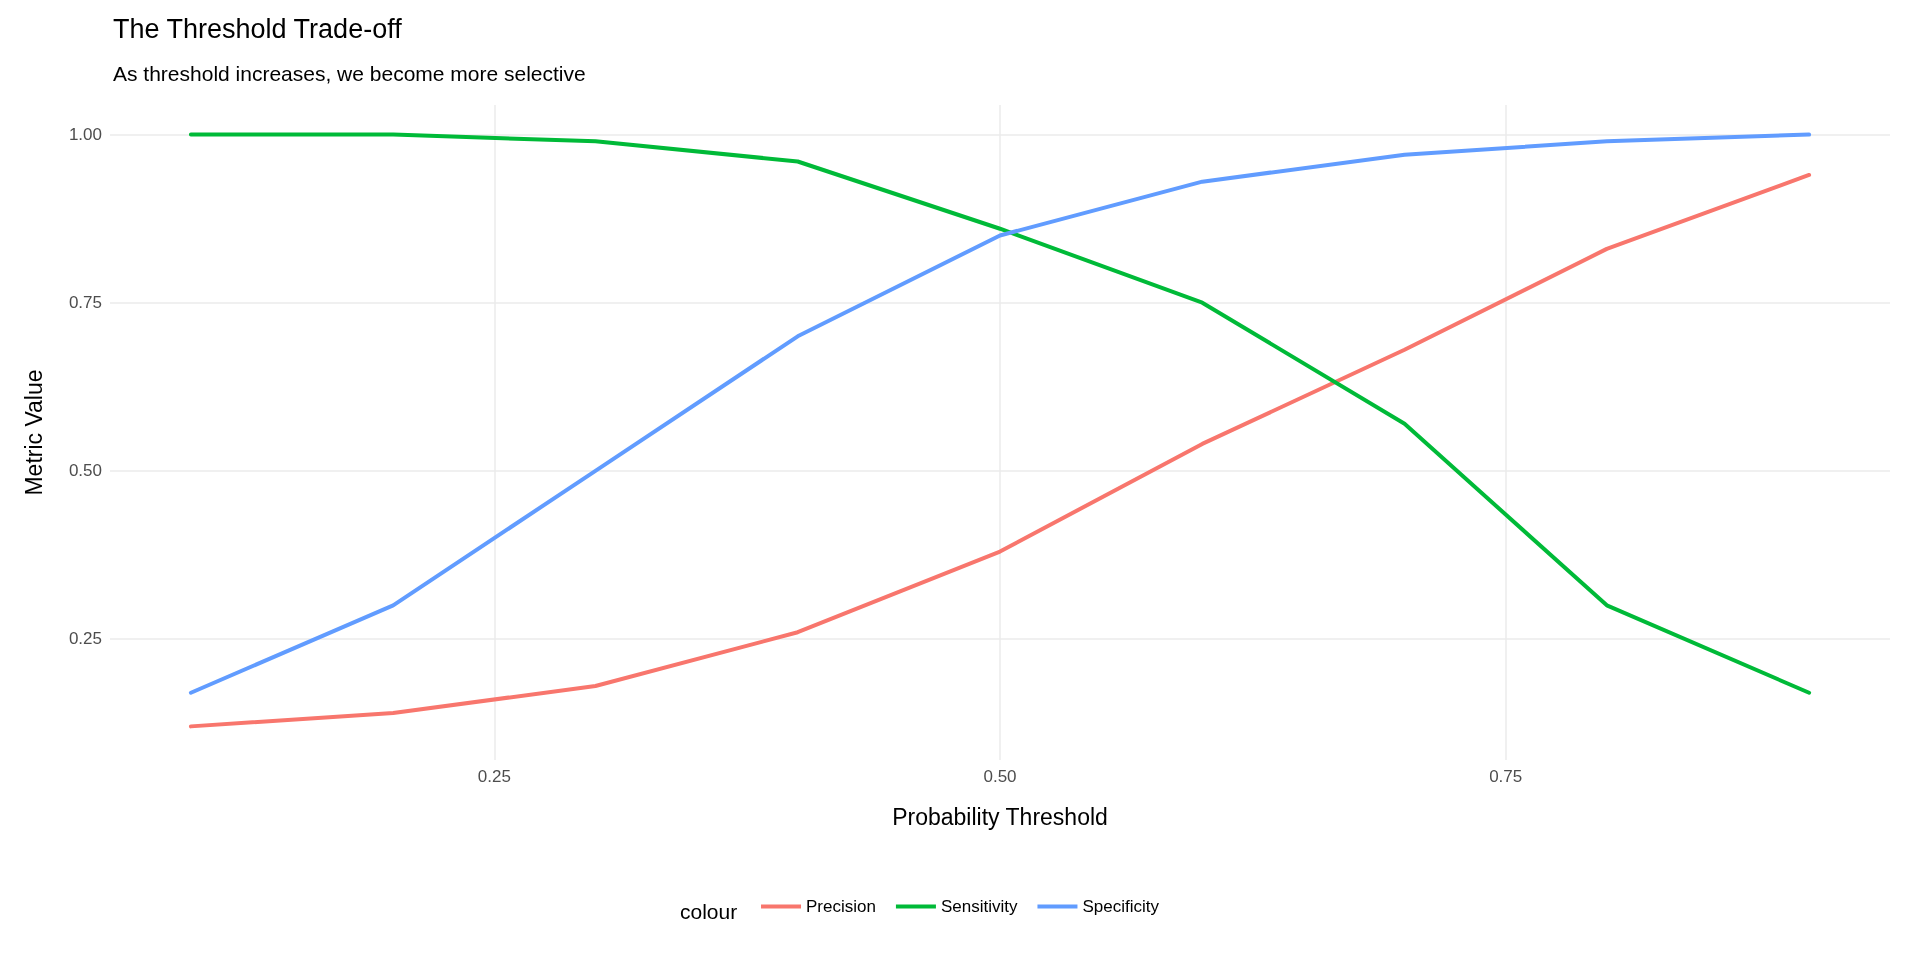 This screenshot has width=1920, height=960. Describe the element at coordinates (349, 73) in the screenshot. I see `chart-subtitle: As threshold increases, we become more selective` at that location.